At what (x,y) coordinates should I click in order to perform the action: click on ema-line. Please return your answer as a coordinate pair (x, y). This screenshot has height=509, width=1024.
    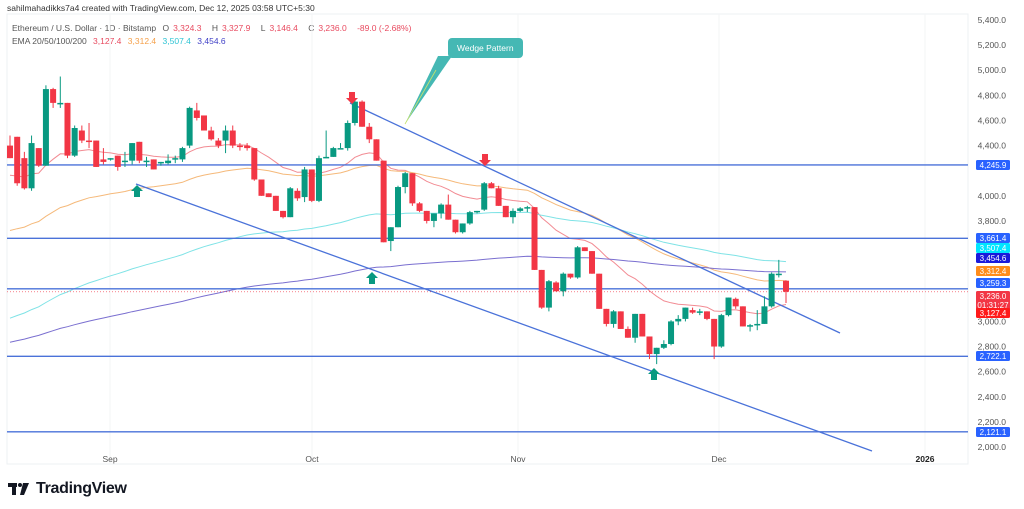
    Looking at the image, I should click on (398, 299).